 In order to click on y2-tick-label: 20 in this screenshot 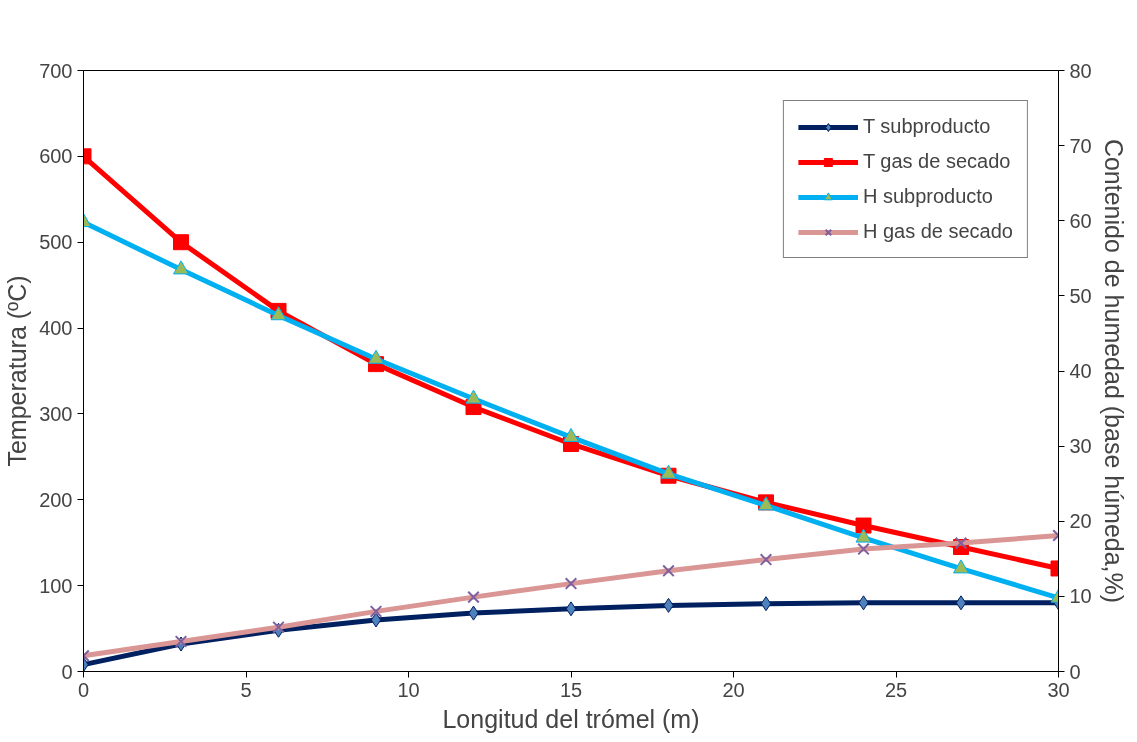, I will do `click(1080, 521)`.